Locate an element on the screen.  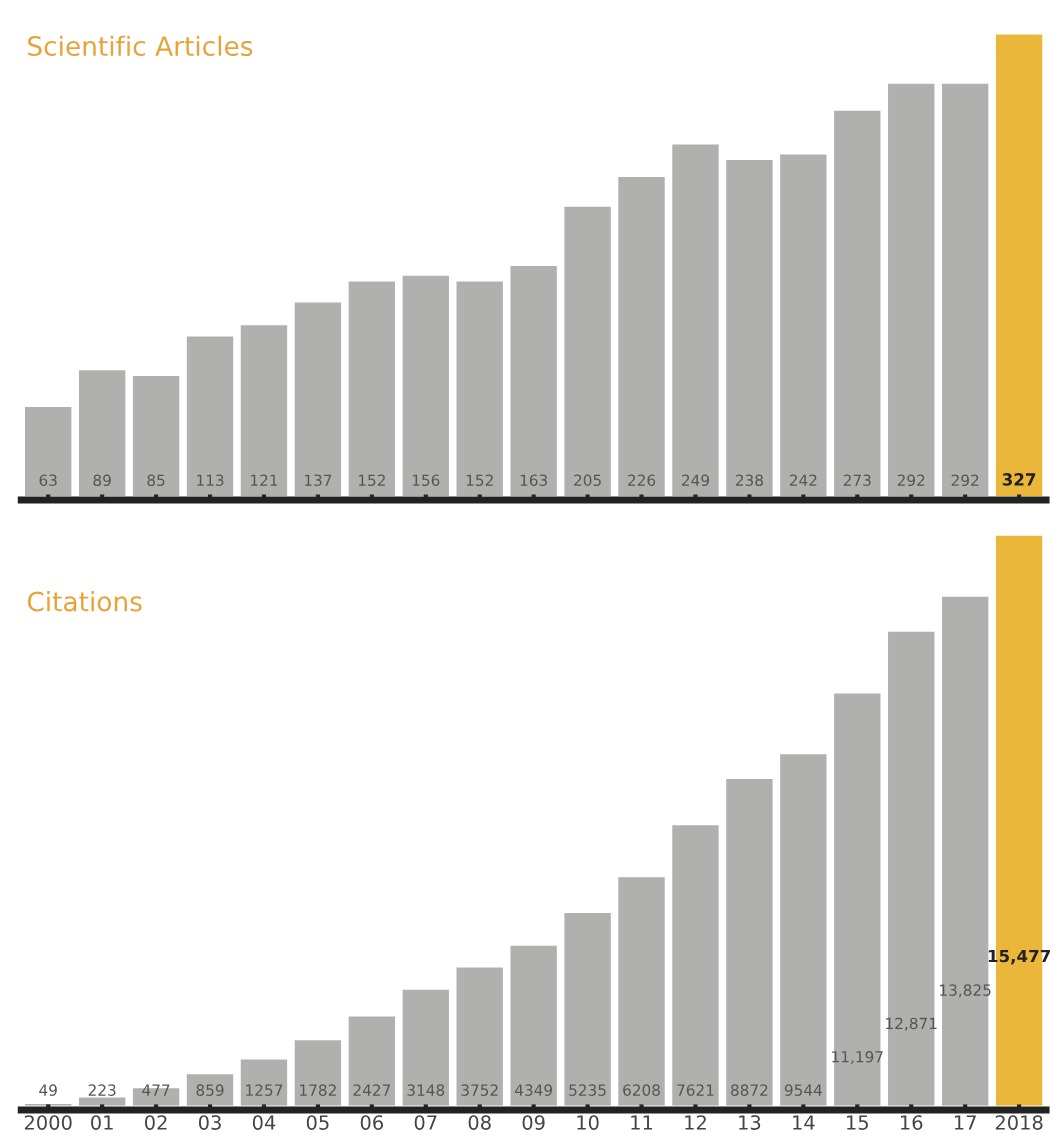
data-label: 163 is located at coordinates (534, 480).